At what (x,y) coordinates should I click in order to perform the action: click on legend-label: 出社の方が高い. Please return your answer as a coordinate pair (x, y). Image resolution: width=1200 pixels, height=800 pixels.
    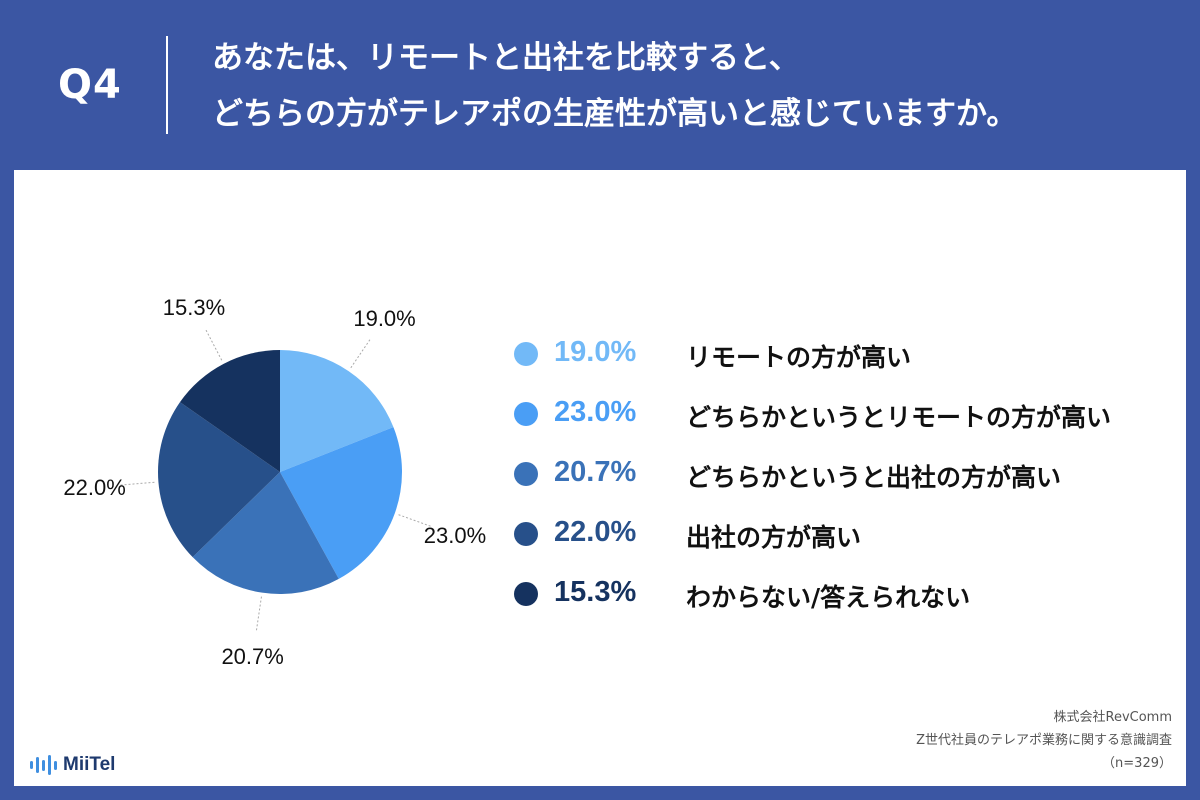
    Looking at the image, I should click on (774, 537).